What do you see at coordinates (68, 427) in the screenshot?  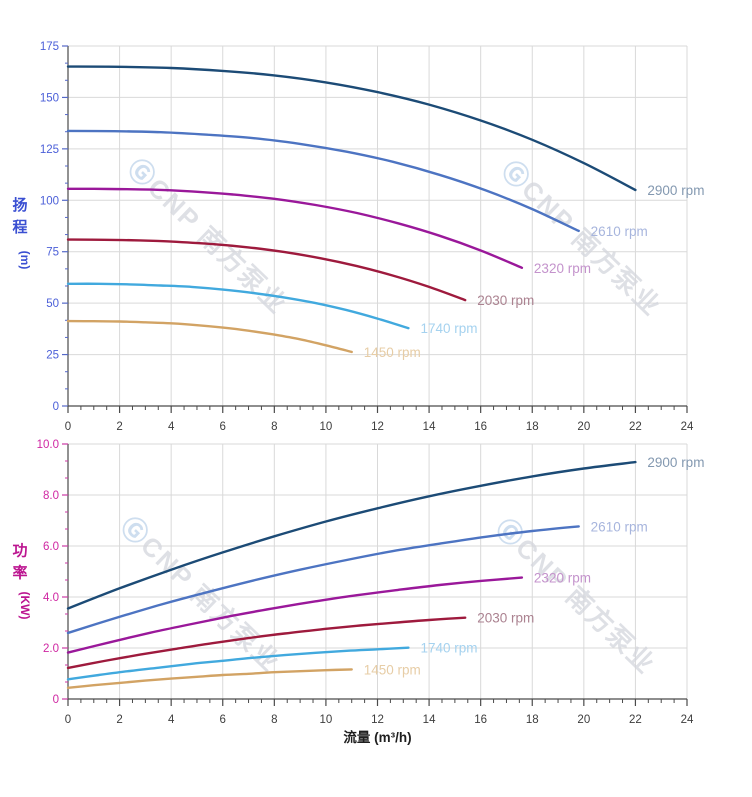 I see `head-x-tick-label: 0` at bounding box center [68, 427].